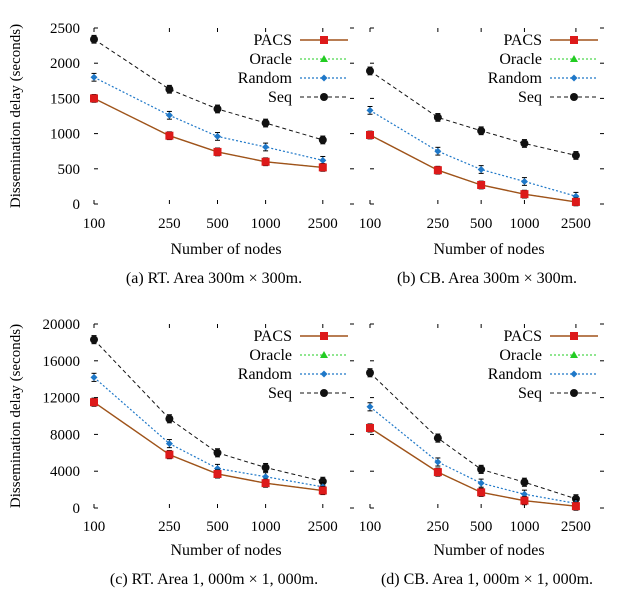 The image size is (625, 596). Describe the element at coordinates (16, 116) in the screenshot. I see `y-axis-label: Dissemination delay (seconds)` at that location.